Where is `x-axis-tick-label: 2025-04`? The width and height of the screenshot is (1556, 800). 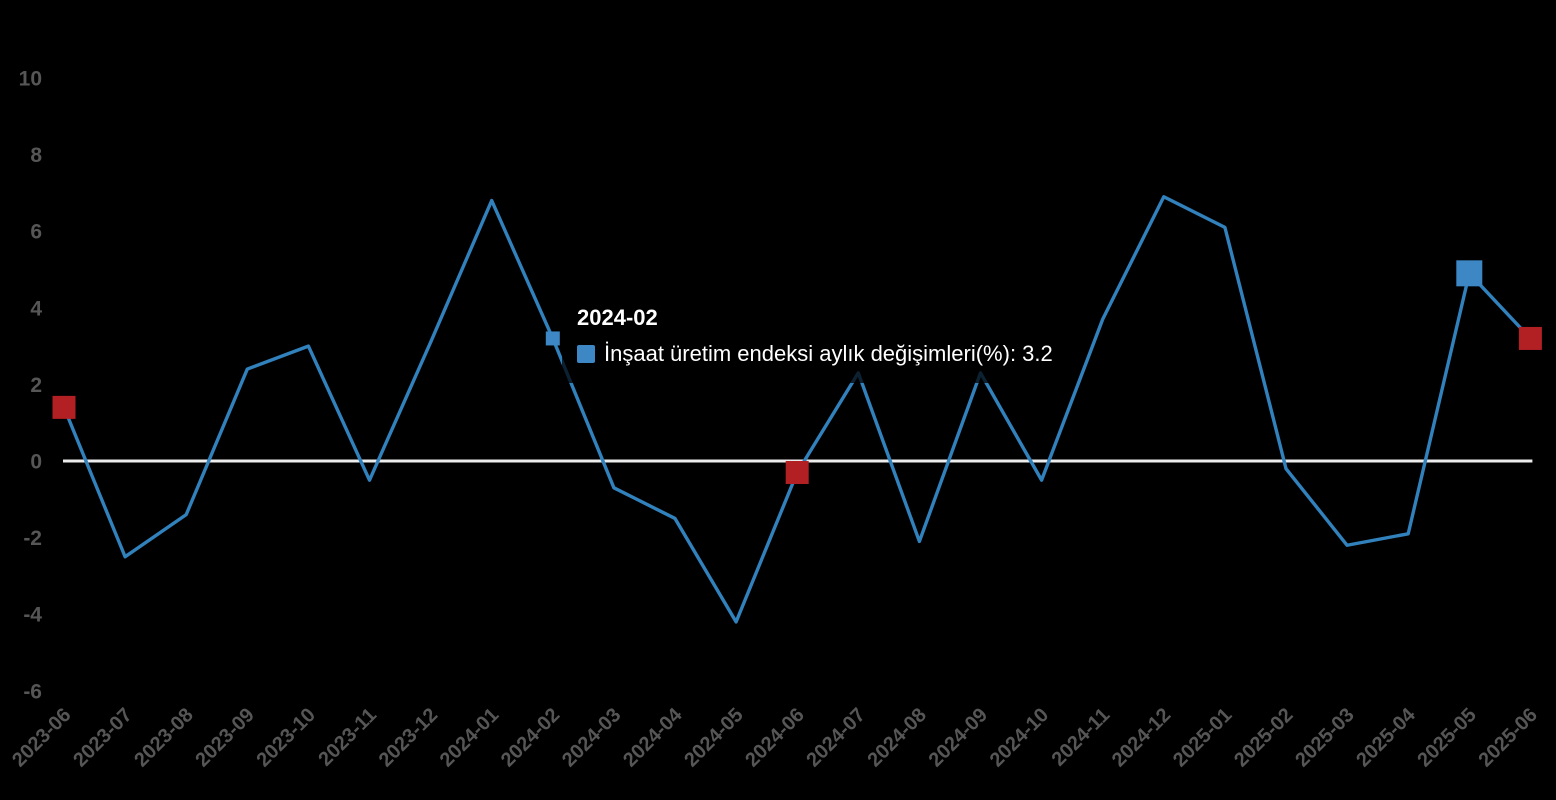 x-axis-tick-label: 2025-04 is located at coordinates (1386, 737).